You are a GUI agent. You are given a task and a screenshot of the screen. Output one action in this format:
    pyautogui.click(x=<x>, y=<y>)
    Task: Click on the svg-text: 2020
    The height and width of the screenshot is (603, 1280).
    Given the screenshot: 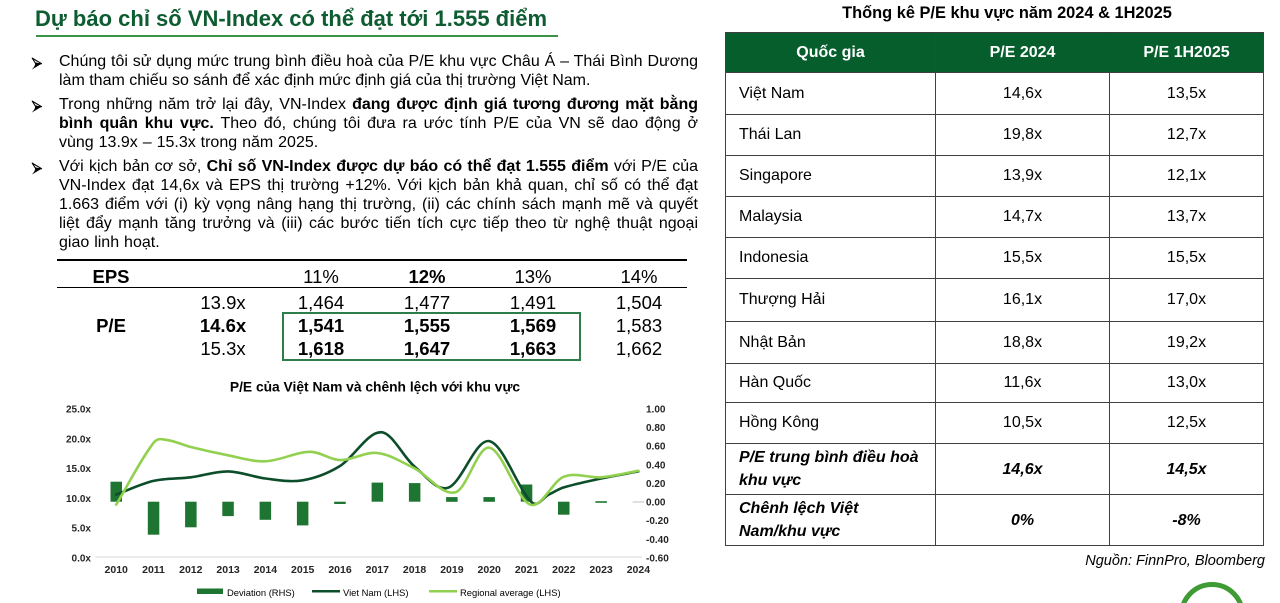 What is the action you would take?
    pyautogui.click(x=490, y=570)
    